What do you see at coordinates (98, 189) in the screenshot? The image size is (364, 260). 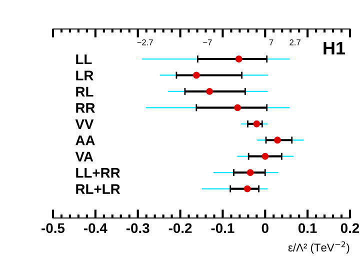 I see `y-tick-label: RL+LR` at bounding box center [98, 189].